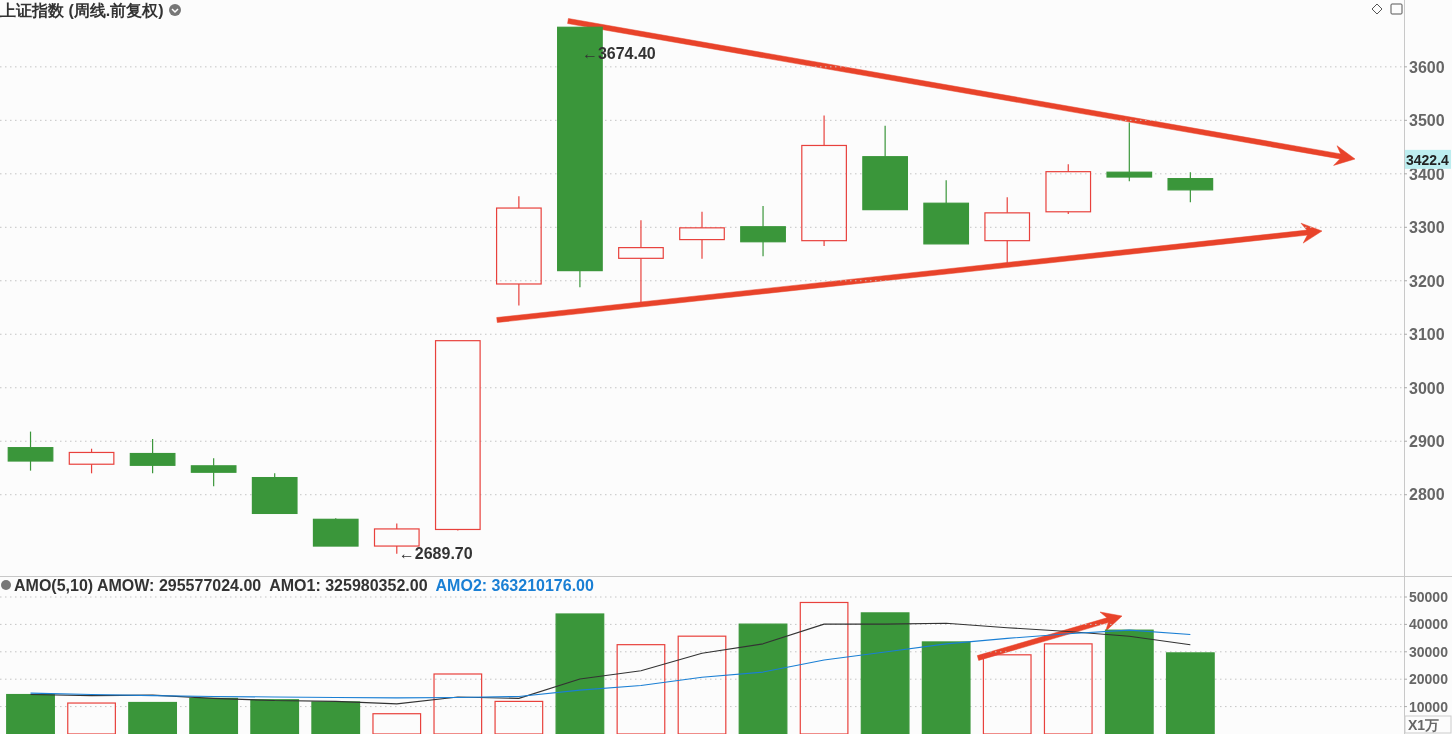  What do you see at coordinates (1427, 495) in the screenshot?
I see `y-tick-label: 2800` at bounding box center [1427, 495].